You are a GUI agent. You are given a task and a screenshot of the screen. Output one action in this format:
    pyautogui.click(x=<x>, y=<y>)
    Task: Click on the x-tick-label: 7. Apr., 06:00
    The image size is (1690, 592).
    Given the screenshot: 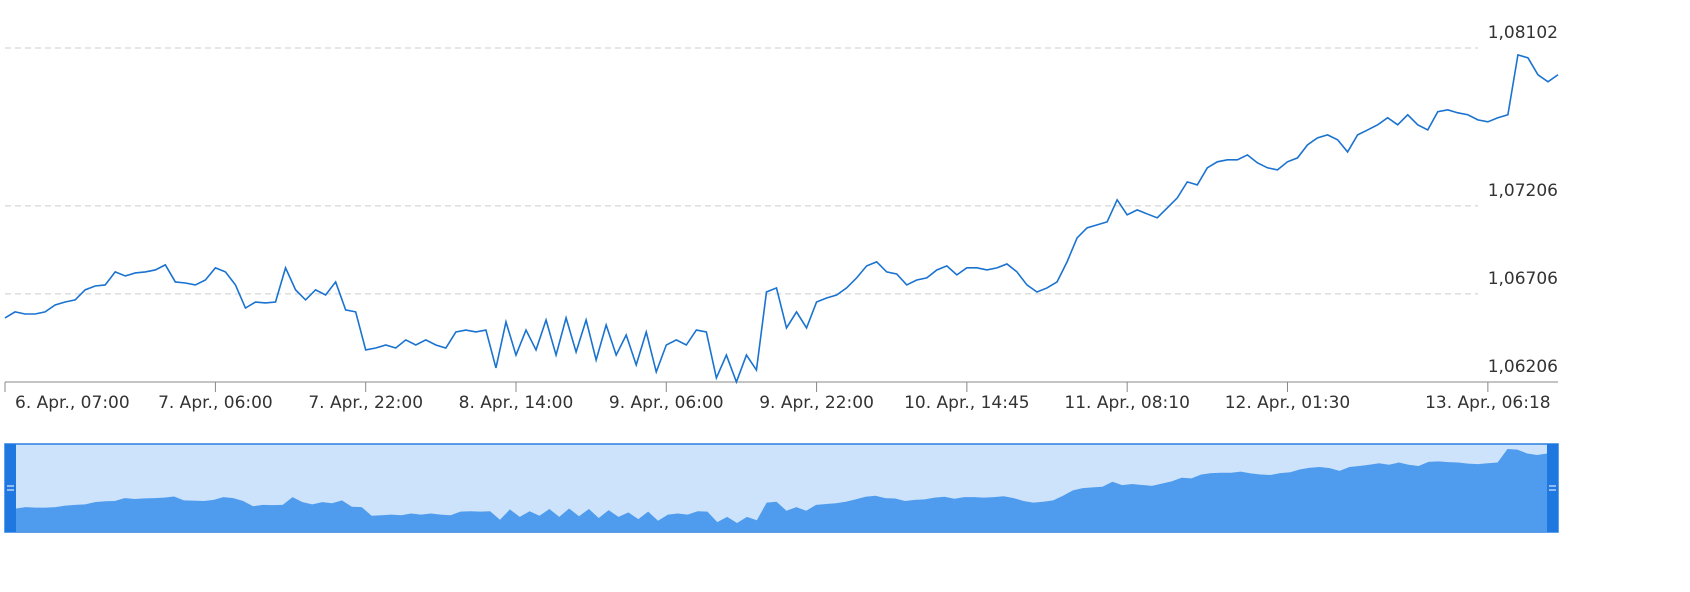 What is the action you would take?
    pyautogui.click(x=215, y=403)
    